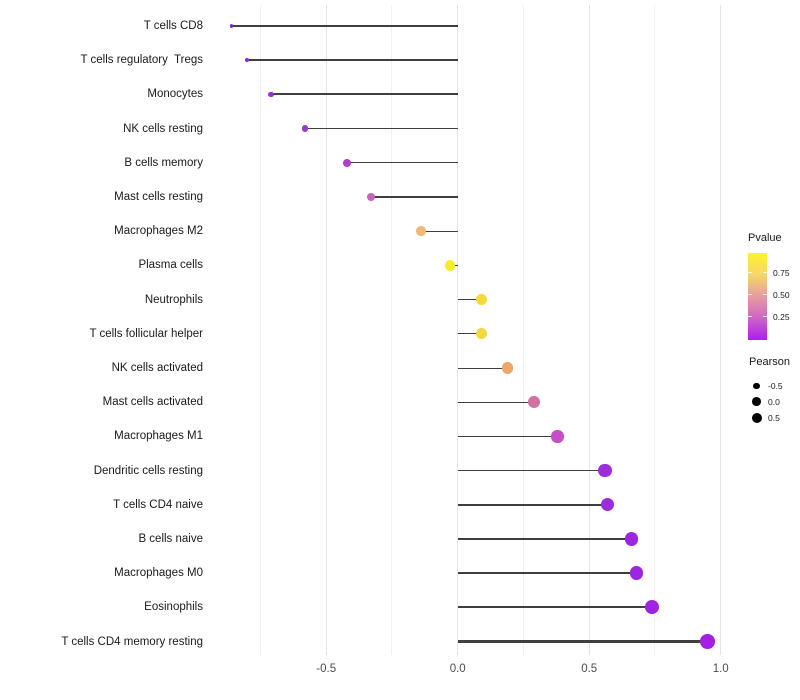 The height and width of the screenshot is (700, 800). I want to click on y-axis-label: B cells naive, so click(170, 539).